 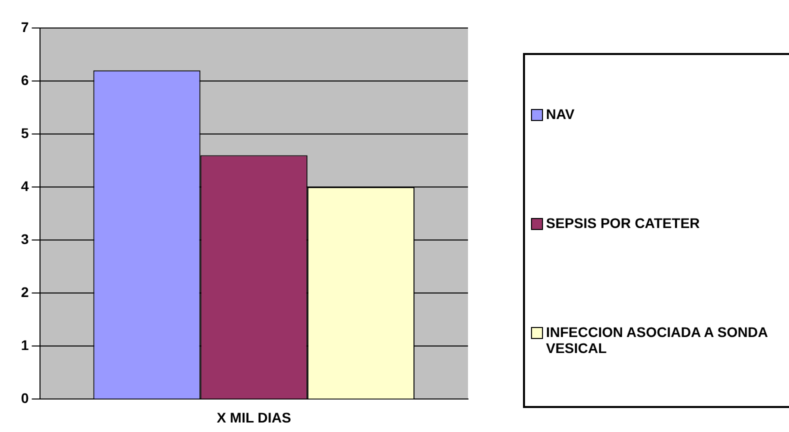 What do you see at coordinates (560, 114) in the screenshot?
I see `legend-label: NAV` at bounding box center [560, 114].